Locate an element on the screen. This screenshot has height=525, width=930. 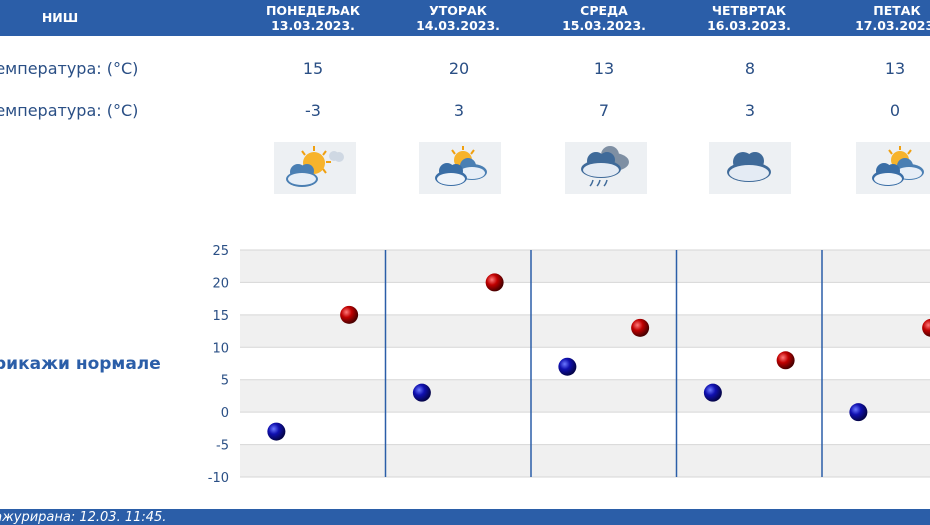
min-temp-value: -3 is located at coordinates (313, 110).